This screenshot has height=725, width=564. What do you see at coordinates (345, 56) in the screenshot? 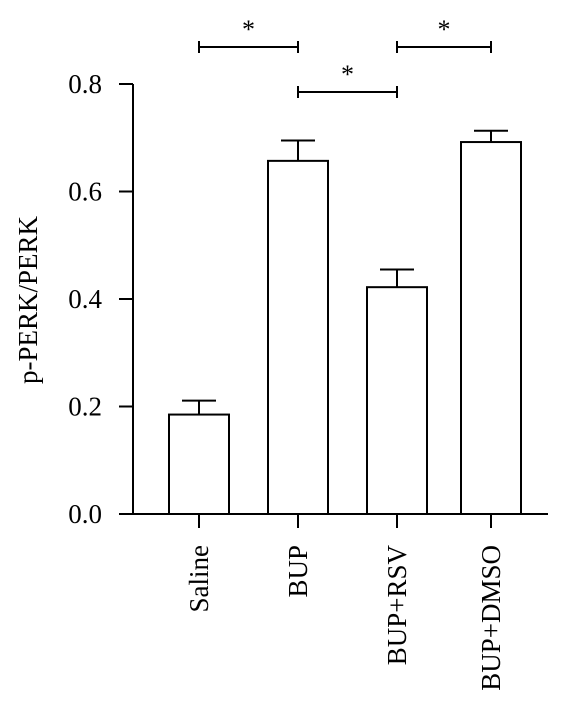
I see `significance-brackets: * * *` at bounding box center [345, 56].